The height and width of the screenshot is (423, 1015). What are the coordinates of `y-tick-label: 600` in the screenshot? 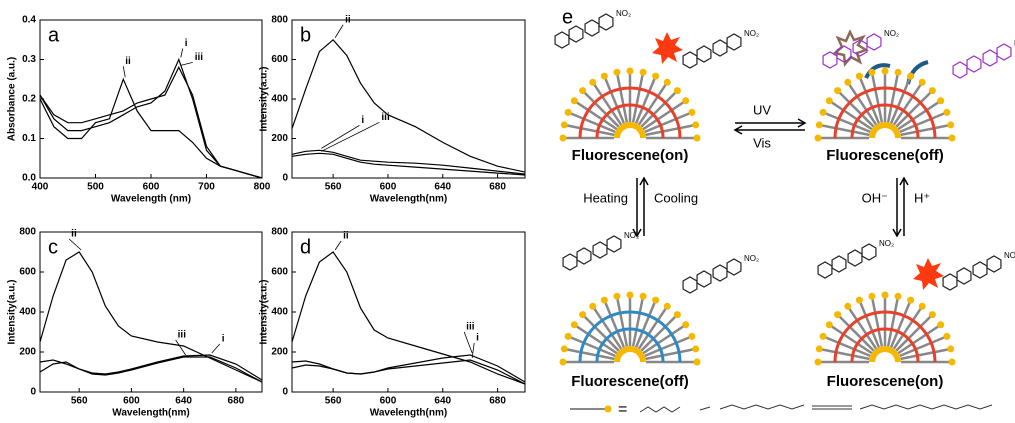 It's located at (279, 59).